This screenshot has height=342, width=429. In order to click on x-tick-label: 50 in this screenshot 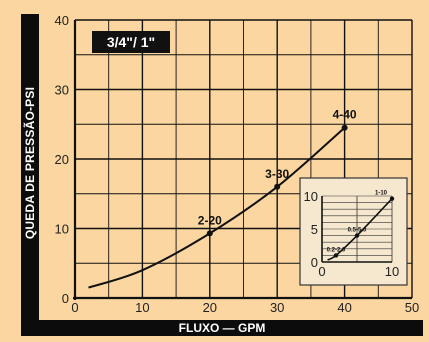, I will do `click(412, 307)`.